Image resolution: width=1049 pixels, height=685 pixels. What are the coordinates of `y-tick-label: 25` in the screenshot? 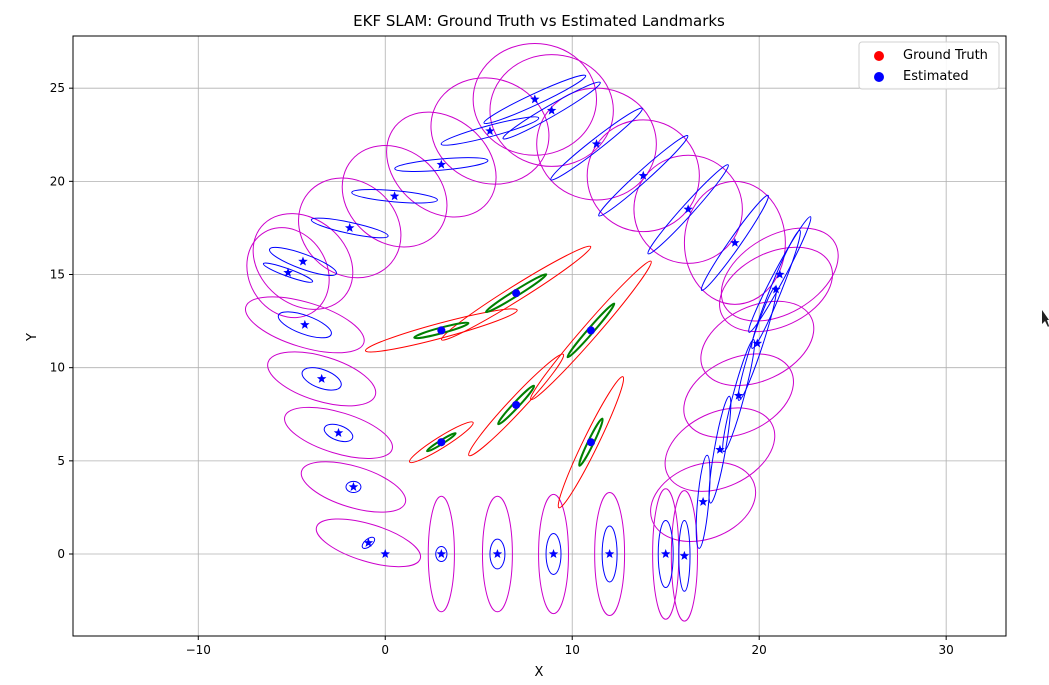 It's located at (57, 88).